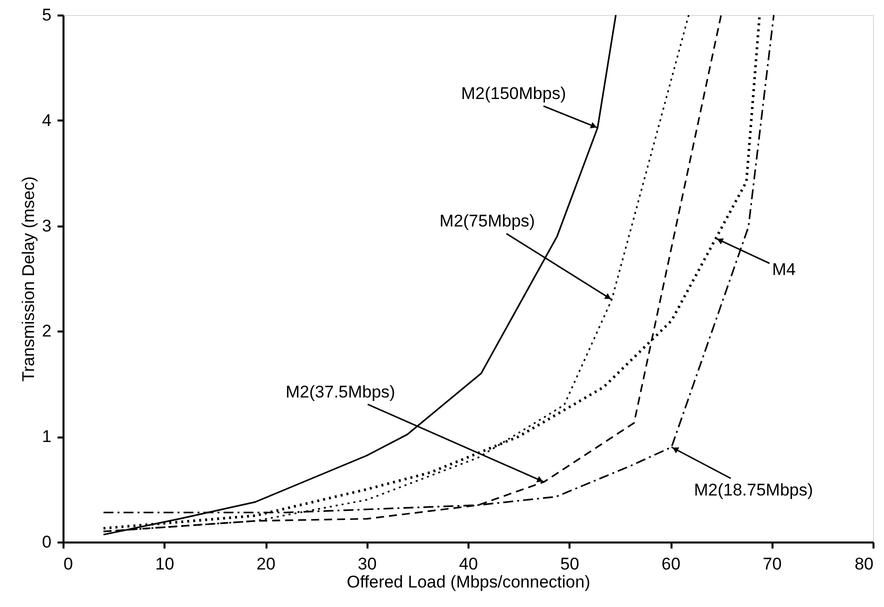 The image size is (884, 607). I want to click on y-tick-label: 1, so click(47, 436).